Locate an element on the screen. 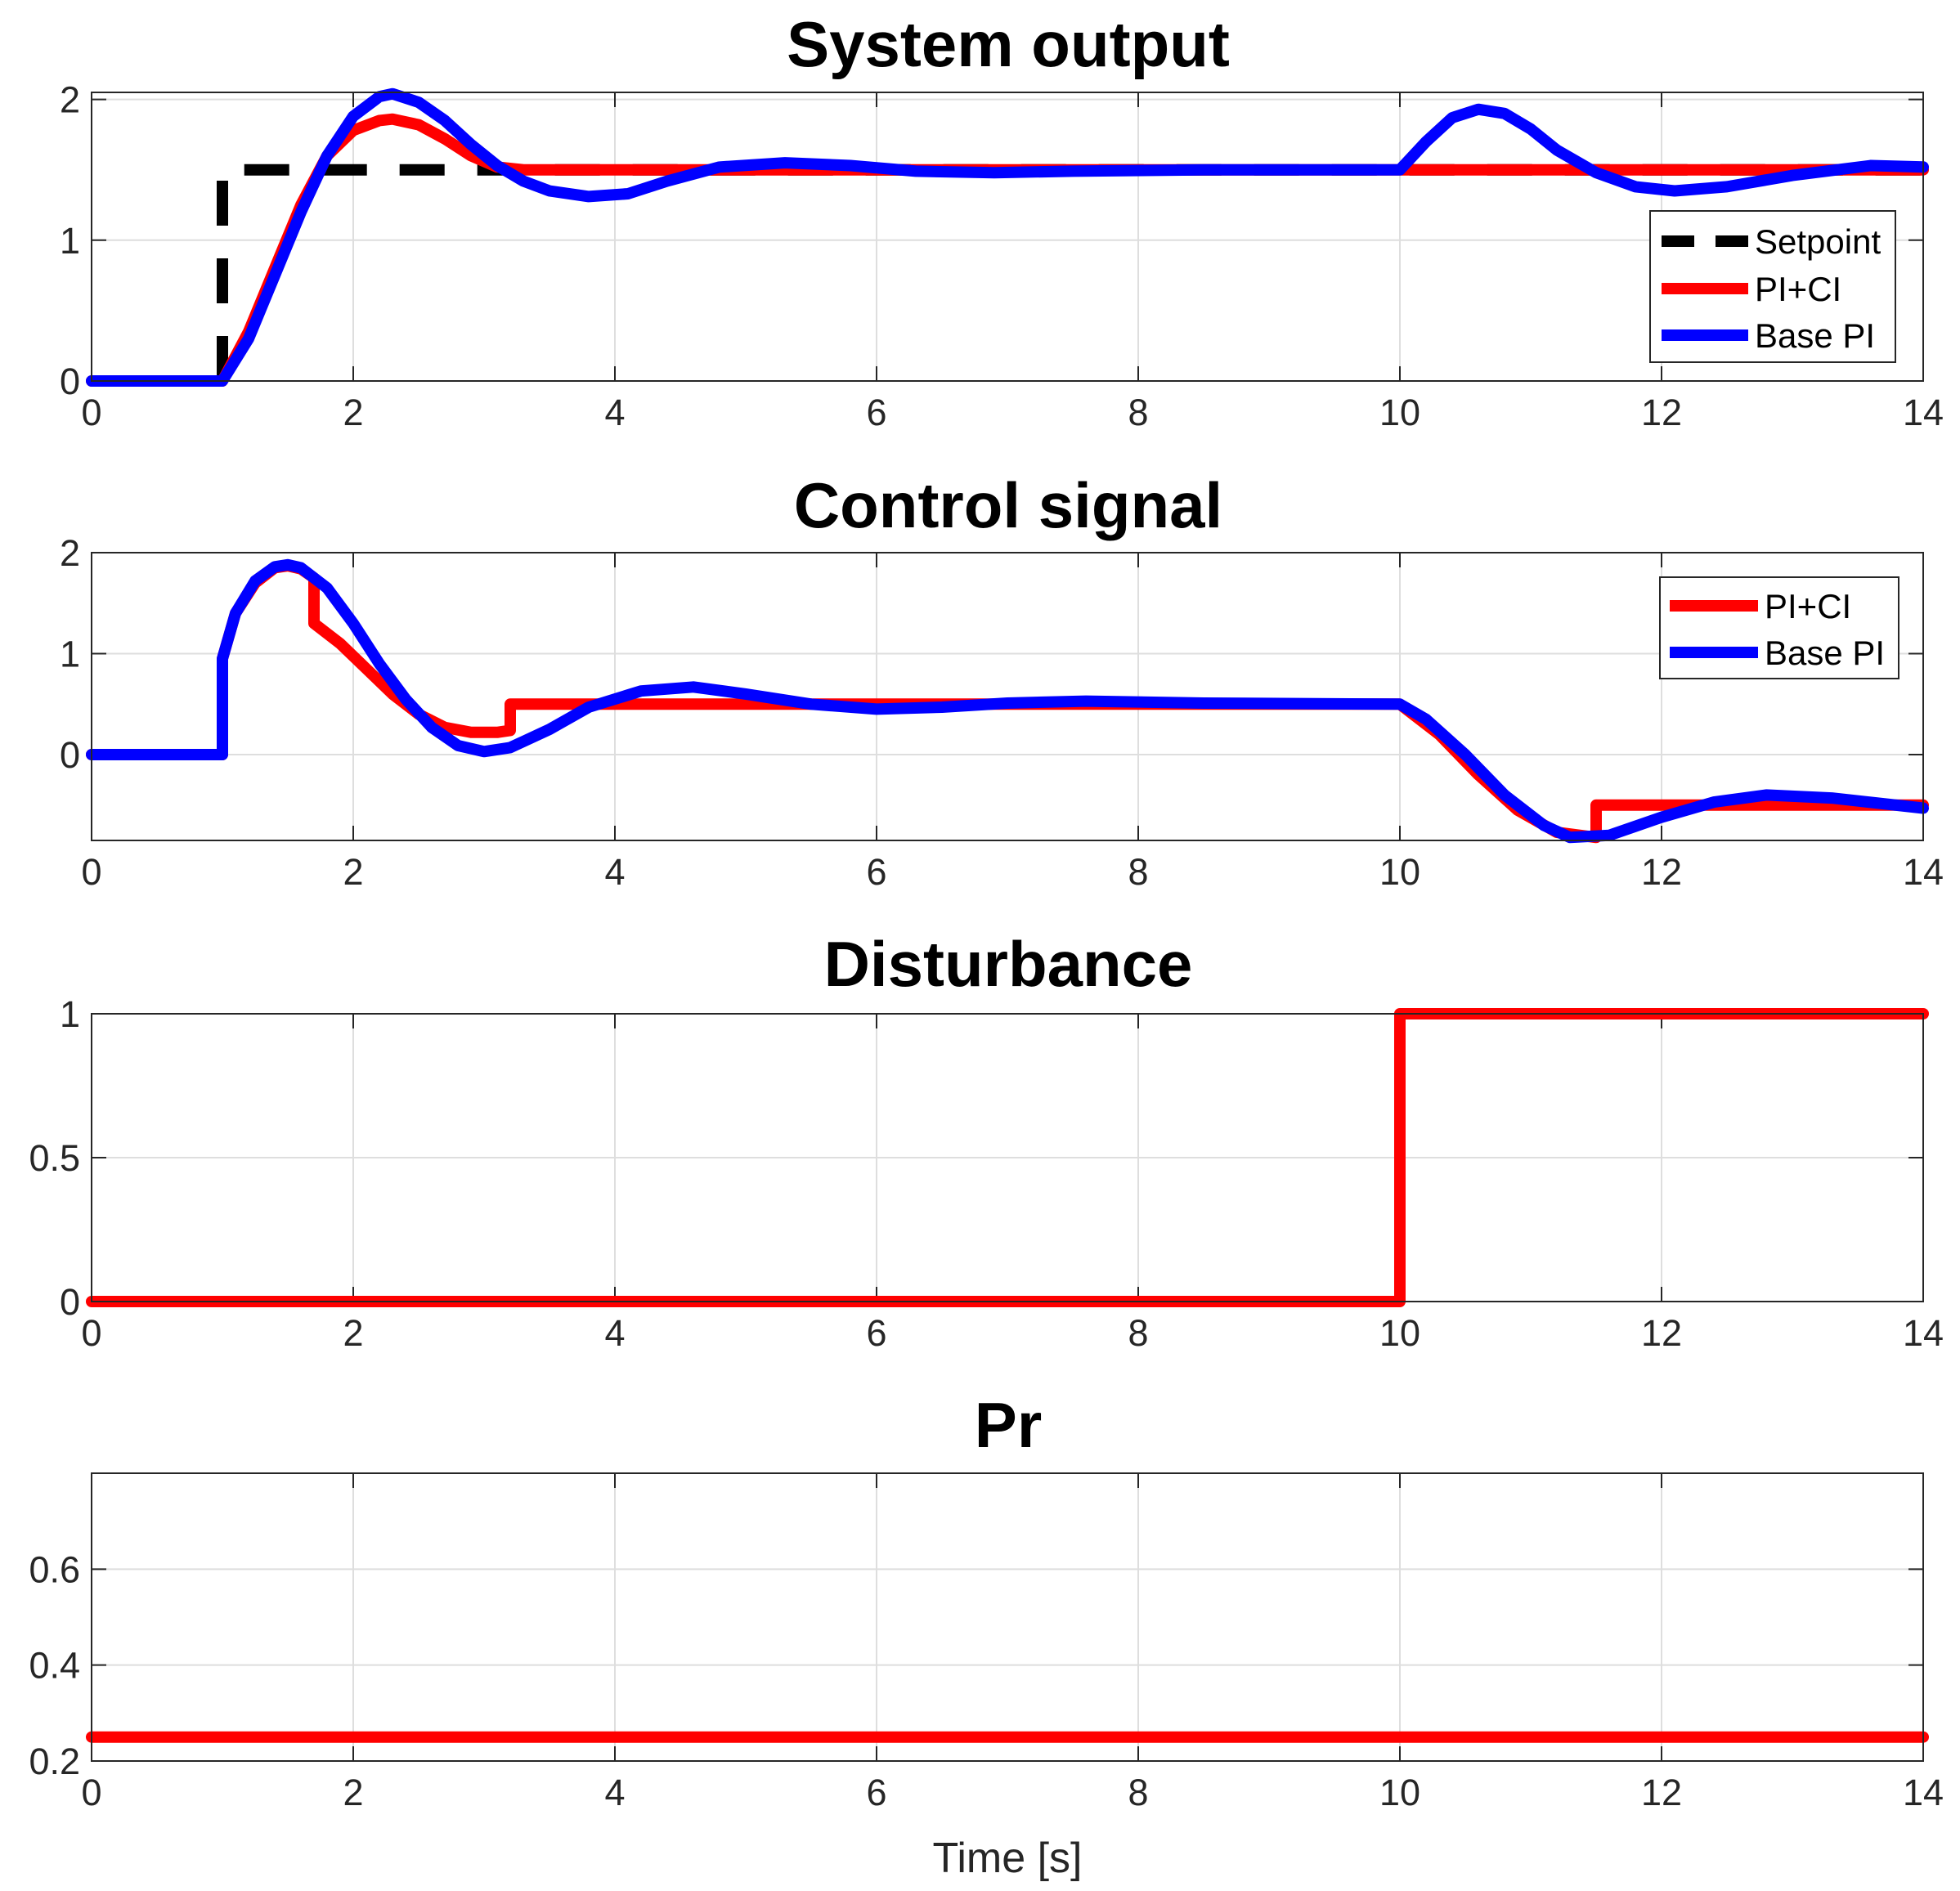  y-tick-label: 0.5 is located at coordinates (55, 1158).